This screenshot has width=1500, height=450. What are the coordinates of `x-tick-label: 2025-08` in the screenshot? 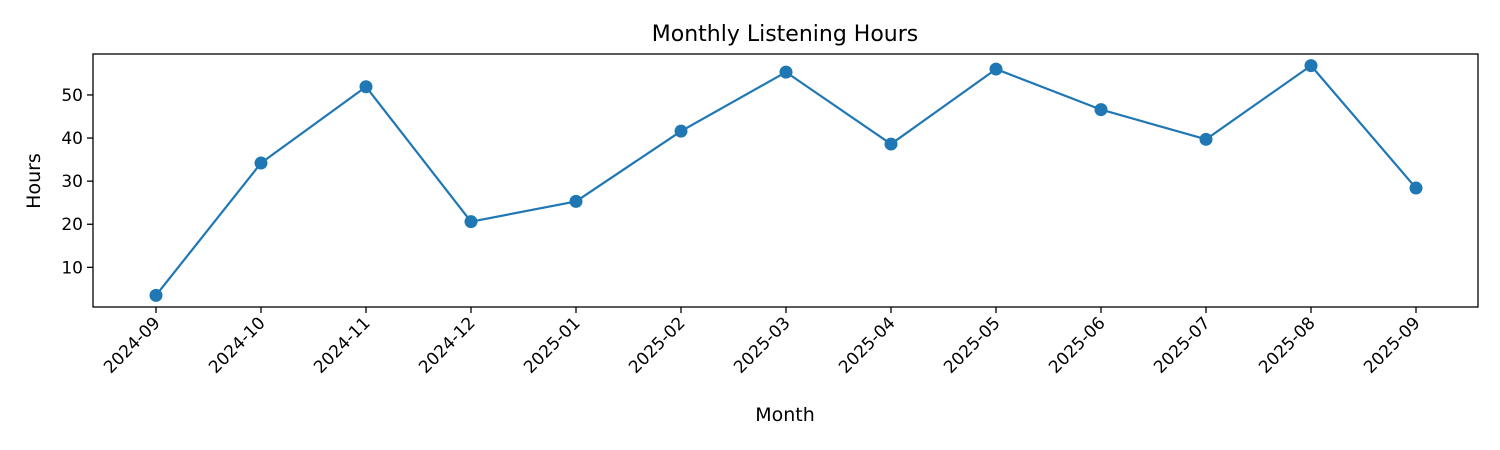 It's located at (1287, 345).